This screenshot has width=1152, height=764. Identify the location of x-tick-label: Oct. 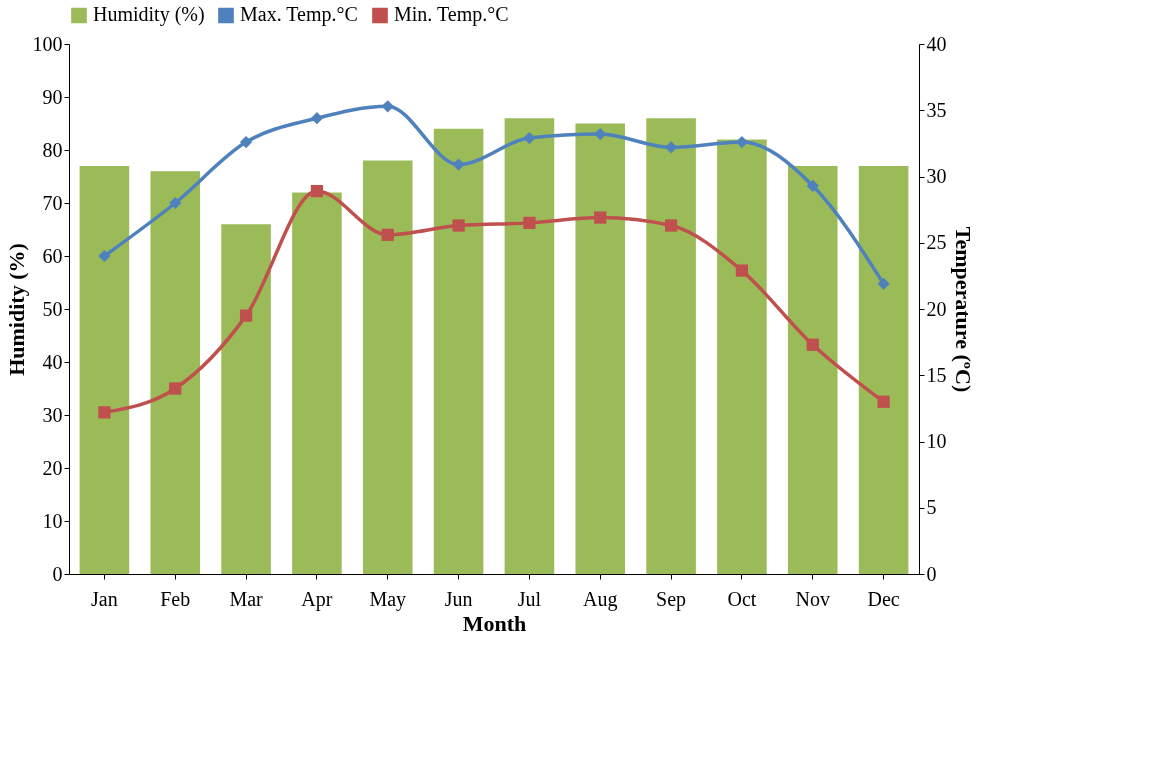
(742, 598).